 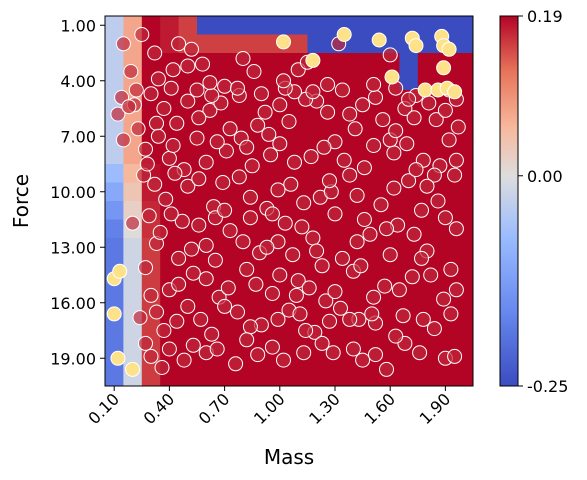 What do you see at coordinates (435, 408) in the screenshot?
I see `x-tick-label: 1.90` at bounding box center [435, 408].